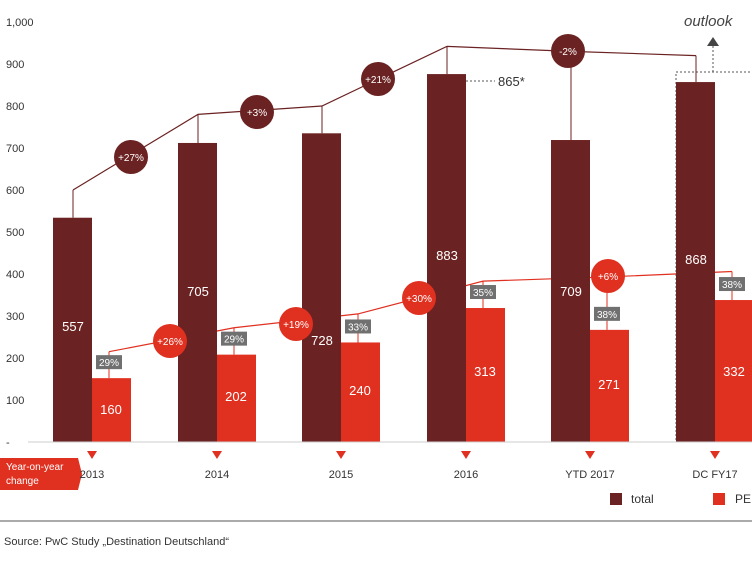 This screenshot has height=562, width=752. I want to click on total-bar-2014, so click(197, 292).